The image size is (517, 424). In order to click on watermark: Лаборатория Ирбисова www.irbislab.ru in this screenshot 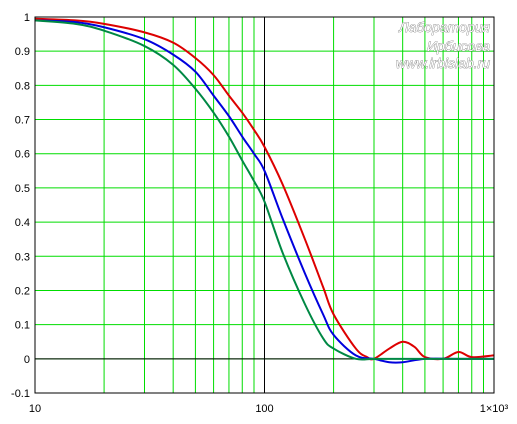, I will do `click(443, 45)`.